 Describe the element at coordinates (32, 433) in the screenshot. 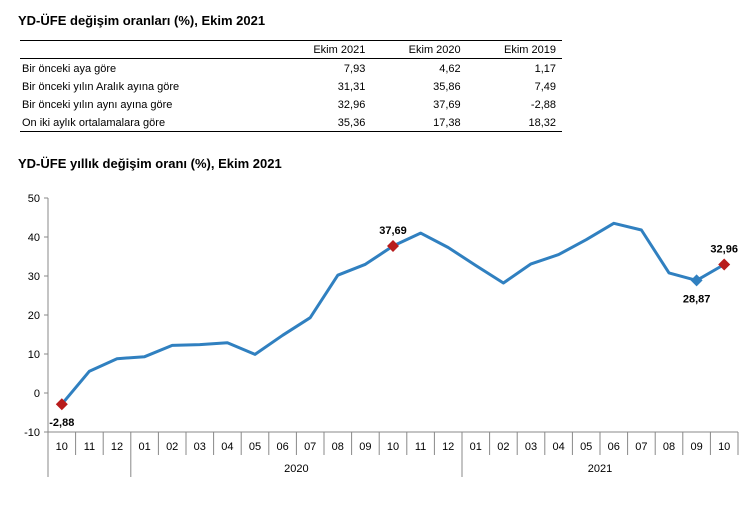

I see `y-tick-label: -10` at that location.